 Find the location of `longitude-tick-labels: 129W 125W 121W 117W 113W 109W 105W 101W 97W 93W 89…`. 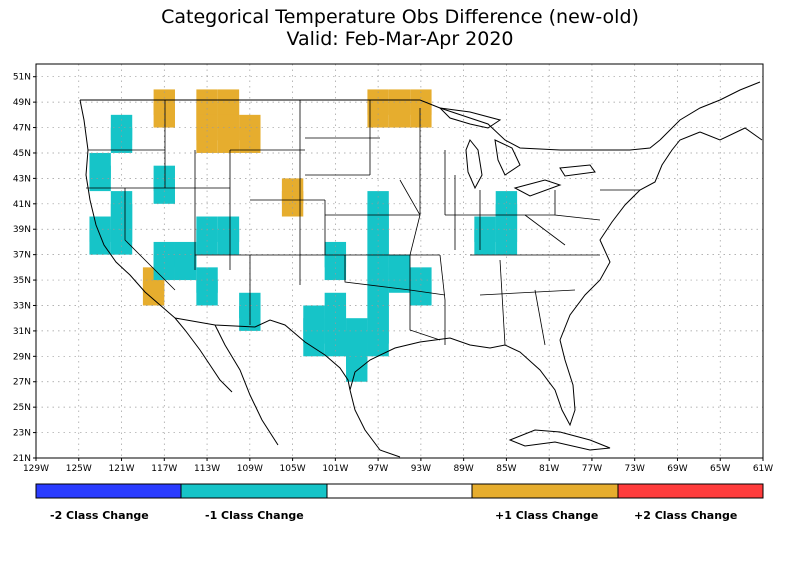

longitude-tick-labels: 129W 125W 121W 117W 113W 109W 105W 101W 97W 93W 89… is located at coordinates (398, 466).